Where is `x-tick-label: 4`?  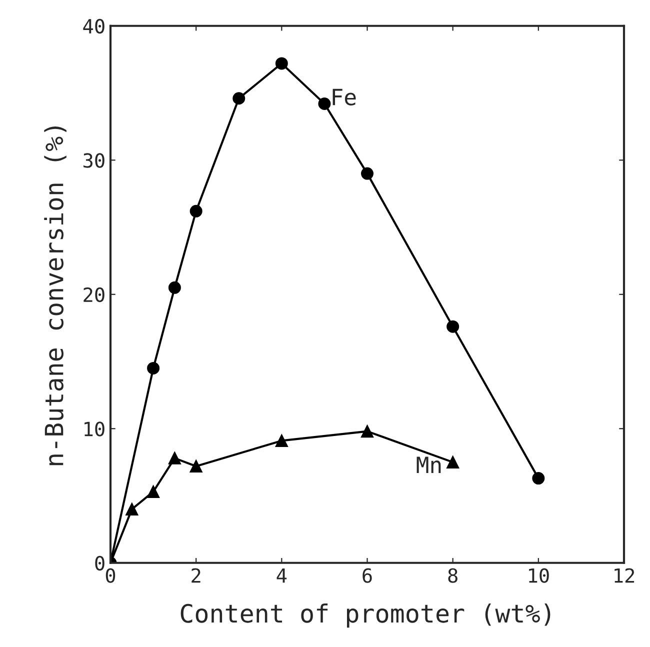
x-tick-label: 4 is located at coordinates (281, 575).